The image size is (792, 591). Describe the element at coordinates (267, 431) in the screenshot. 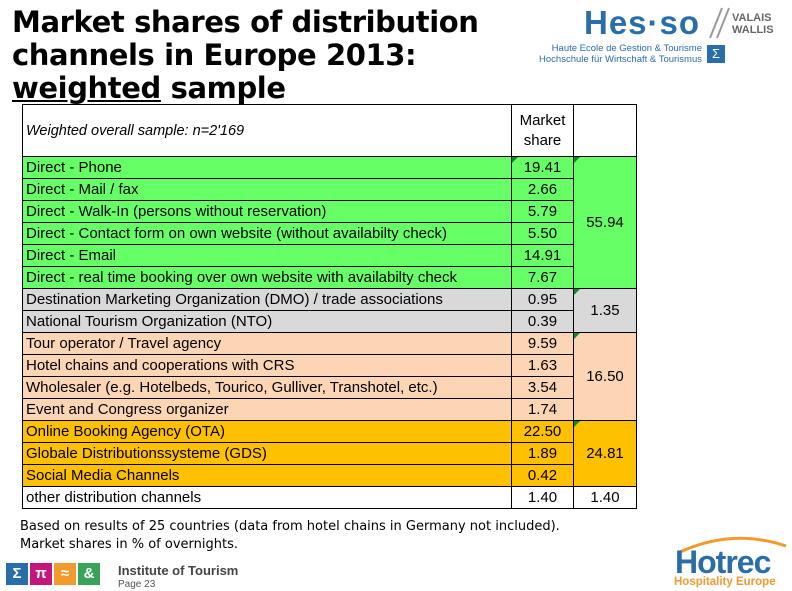

I see `channel-label: Online Booking Agency (OTA)` at that location.